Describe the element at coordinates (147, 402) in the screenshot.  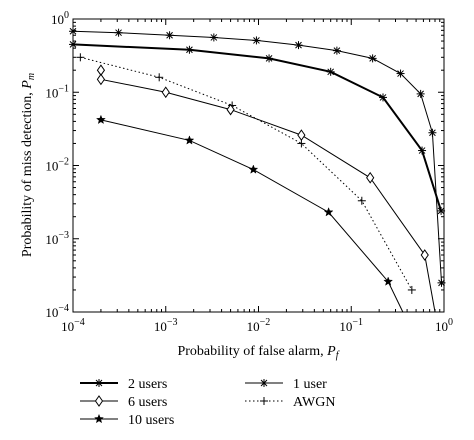
I see `legend-label: 6 users` at that location.